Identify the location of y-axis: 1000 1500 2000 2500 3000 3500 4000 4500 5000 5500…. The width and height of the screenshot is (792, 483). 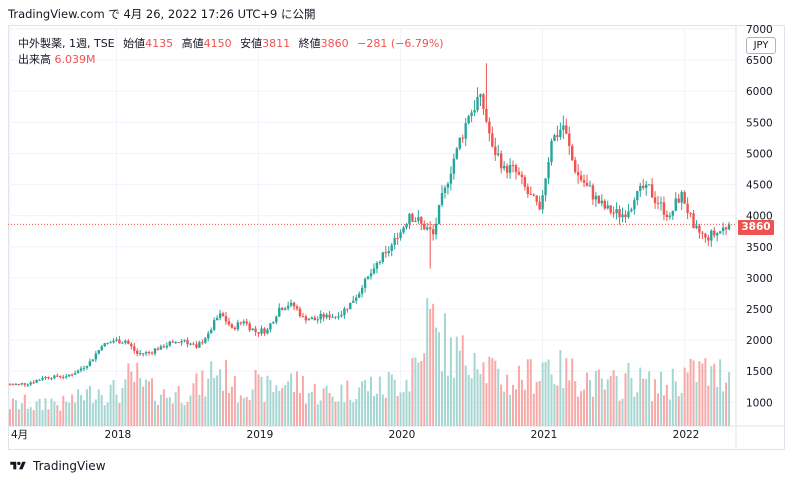
(759, 217).